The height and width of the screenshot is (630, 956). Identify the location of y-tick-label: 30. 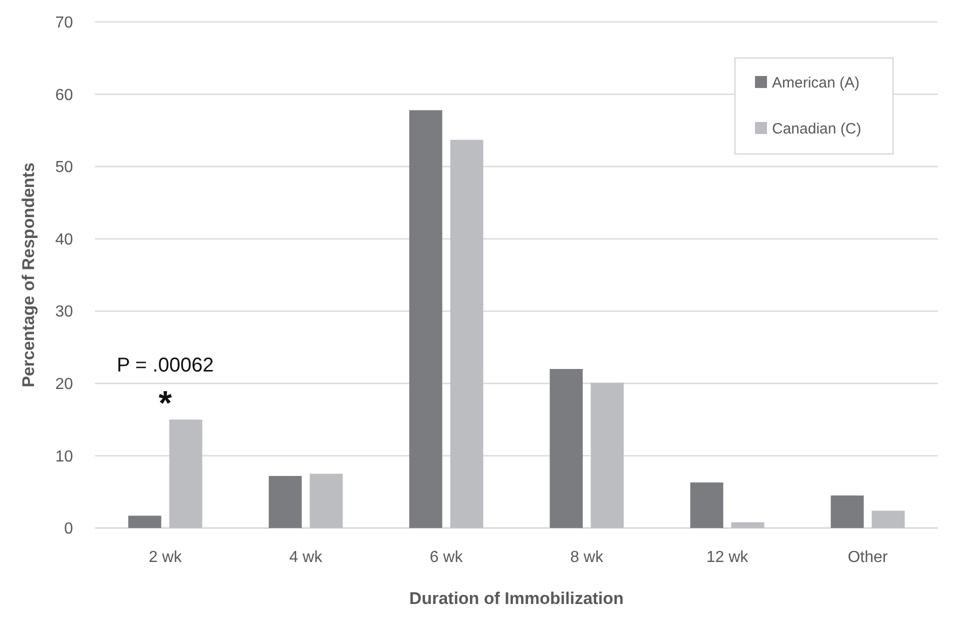
(64, 312).